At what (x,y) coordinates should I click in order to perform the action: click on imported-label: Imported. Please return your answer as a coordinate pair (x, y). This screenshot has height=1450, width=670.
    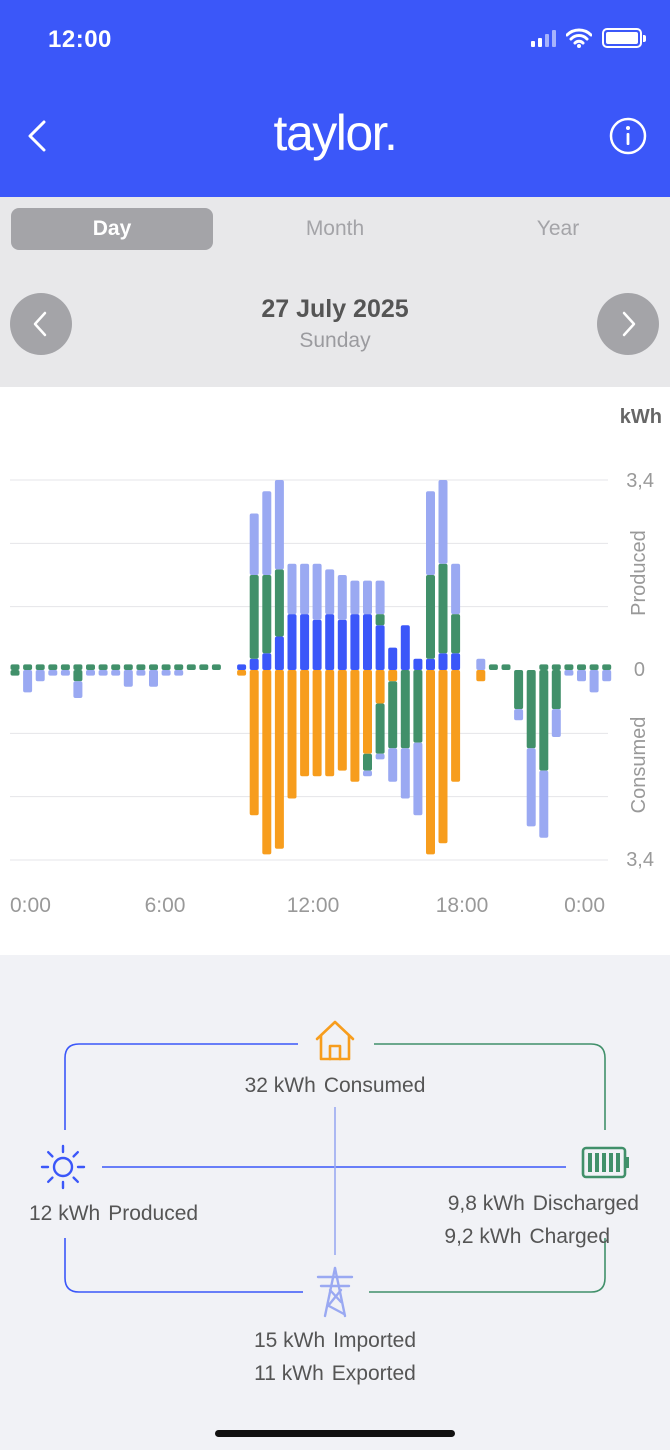
    Looking at the image, I should click on (375, 1340).